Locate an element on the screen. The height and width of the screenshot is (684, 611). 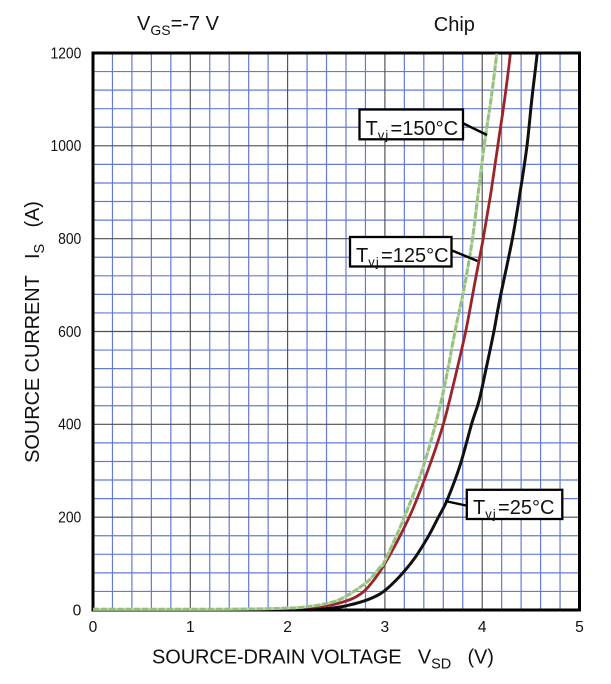
svg-text: 600 is located at coordinates (69, 332).